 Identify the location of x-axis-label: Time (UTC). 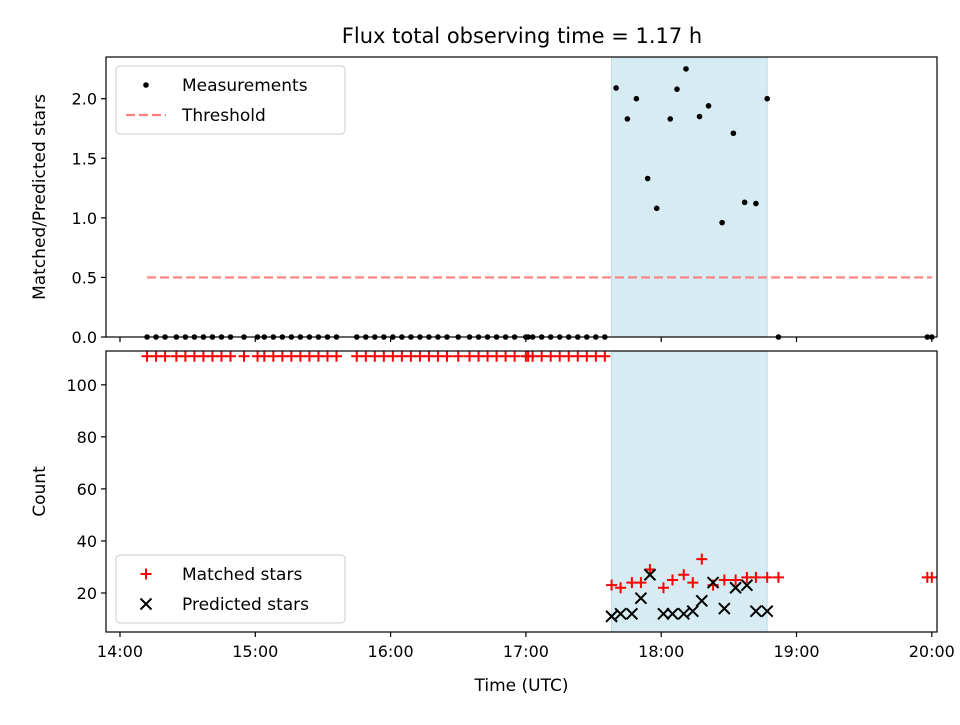
(521, 686).